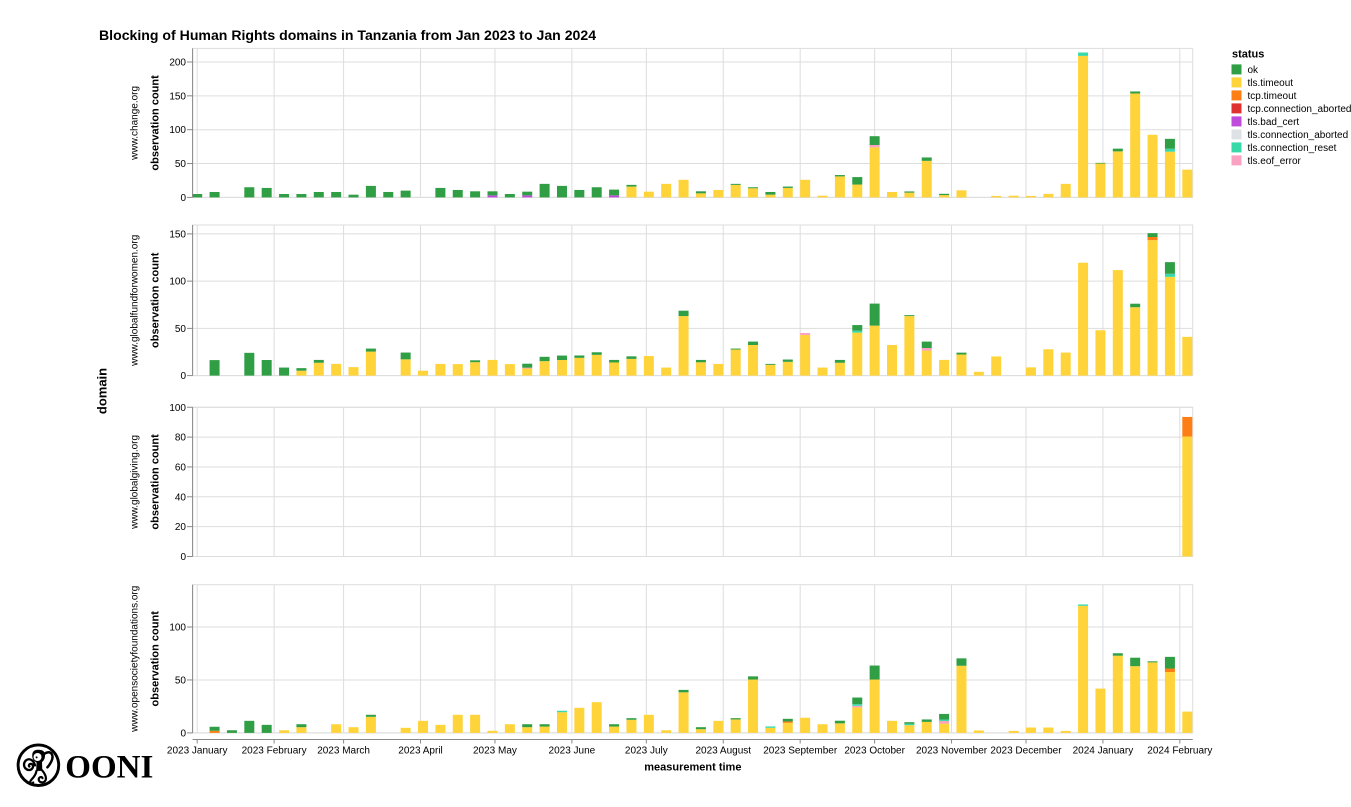  I want to click on svg-text: ok, so click(1254, 70).